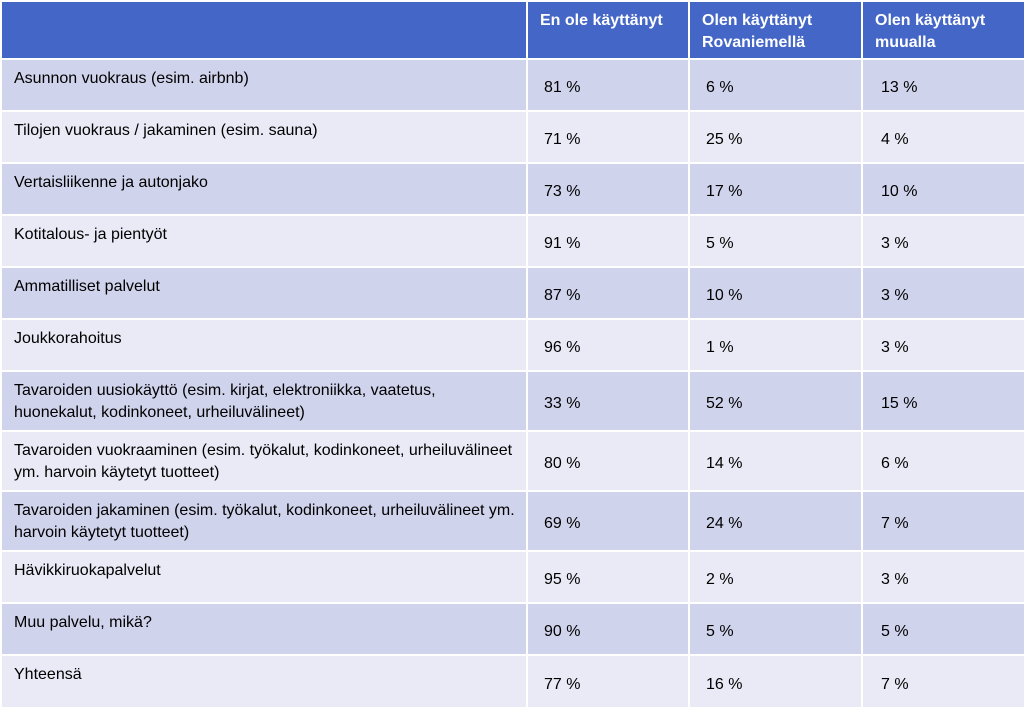 This screenshot has width=1024, height=711. Describe the element at coordinates (942, 85) in the screenshot. I see `value-used-elsewhere: 13 %` at that location.